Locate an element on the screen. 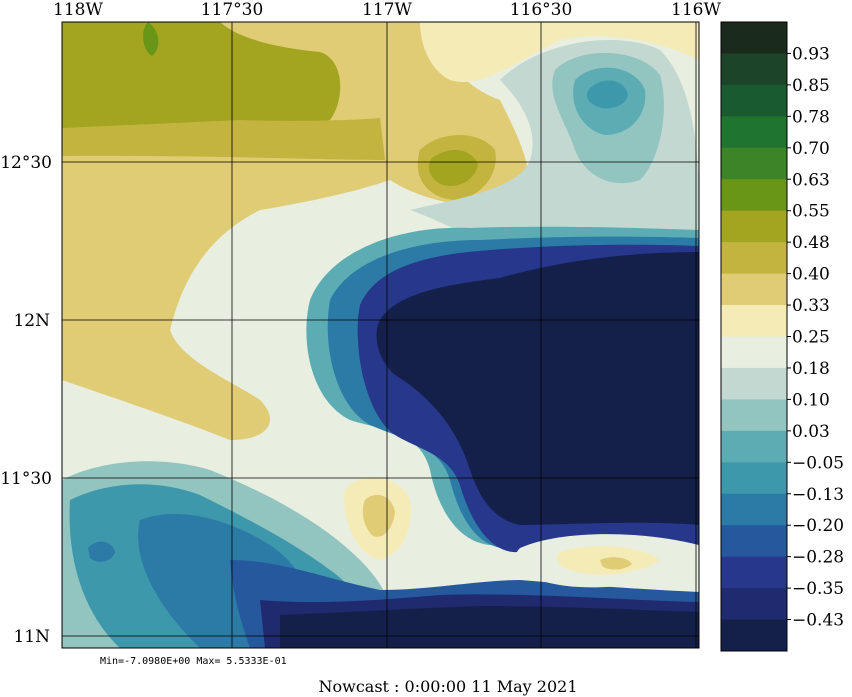 Image resolution: width=852 pixels, height=697 pixels. colorbar-label-5: 0.55 is located at coordinates (811, 212).